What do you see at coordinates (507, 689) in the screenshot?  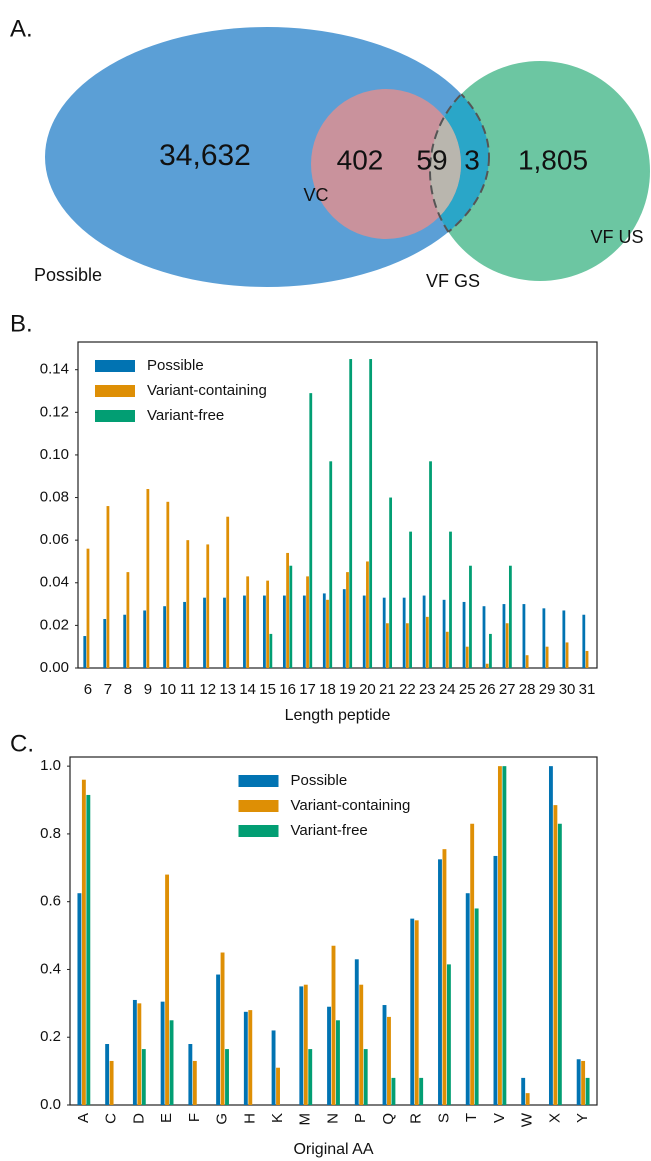 I see `x-tick-label: 27` at bounding box center [507, 689].